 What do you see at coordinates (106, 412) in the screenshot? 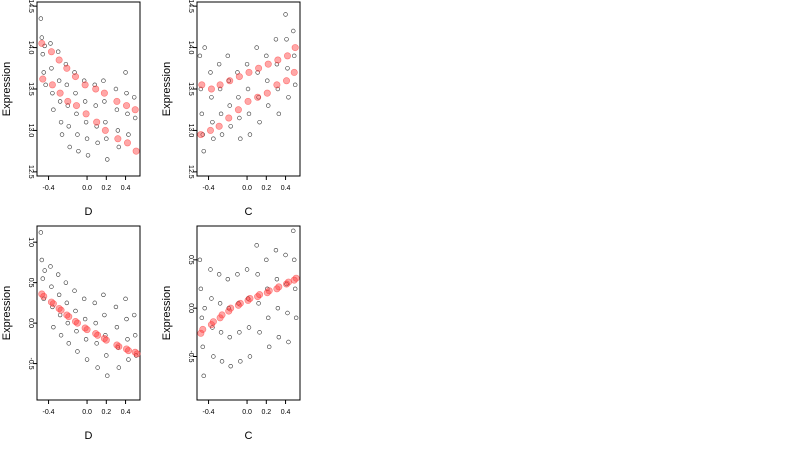
I see `x-tick-label: 0.2` at bounding box center [106, 412].